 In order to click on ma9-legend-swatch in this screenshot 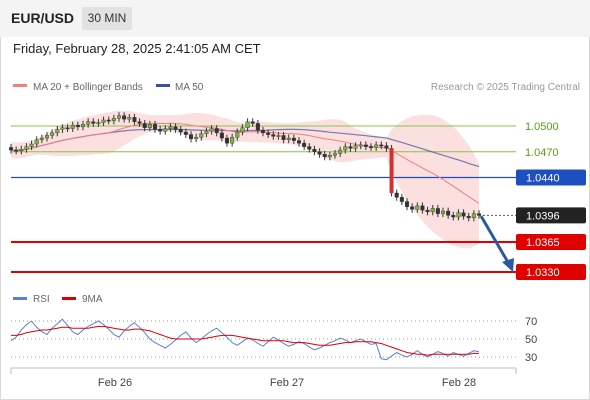, I will do `click(69, 298)`.